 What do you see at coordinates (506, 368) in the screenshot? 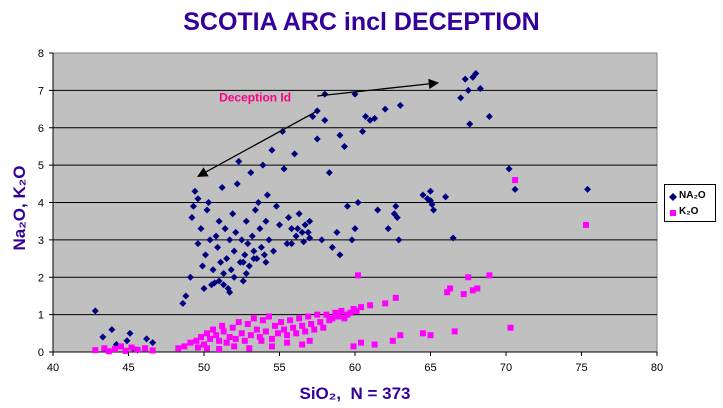
I see `x-tick-label: 70` at bounding box center [506, 368].